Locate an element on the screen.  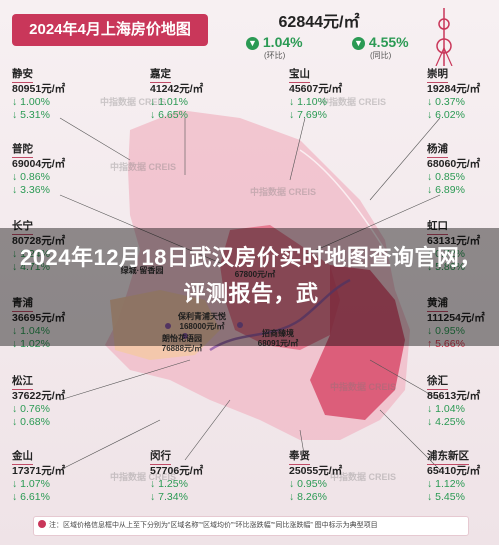
district-name: 奉贤 is located at coordinates (299, 457).